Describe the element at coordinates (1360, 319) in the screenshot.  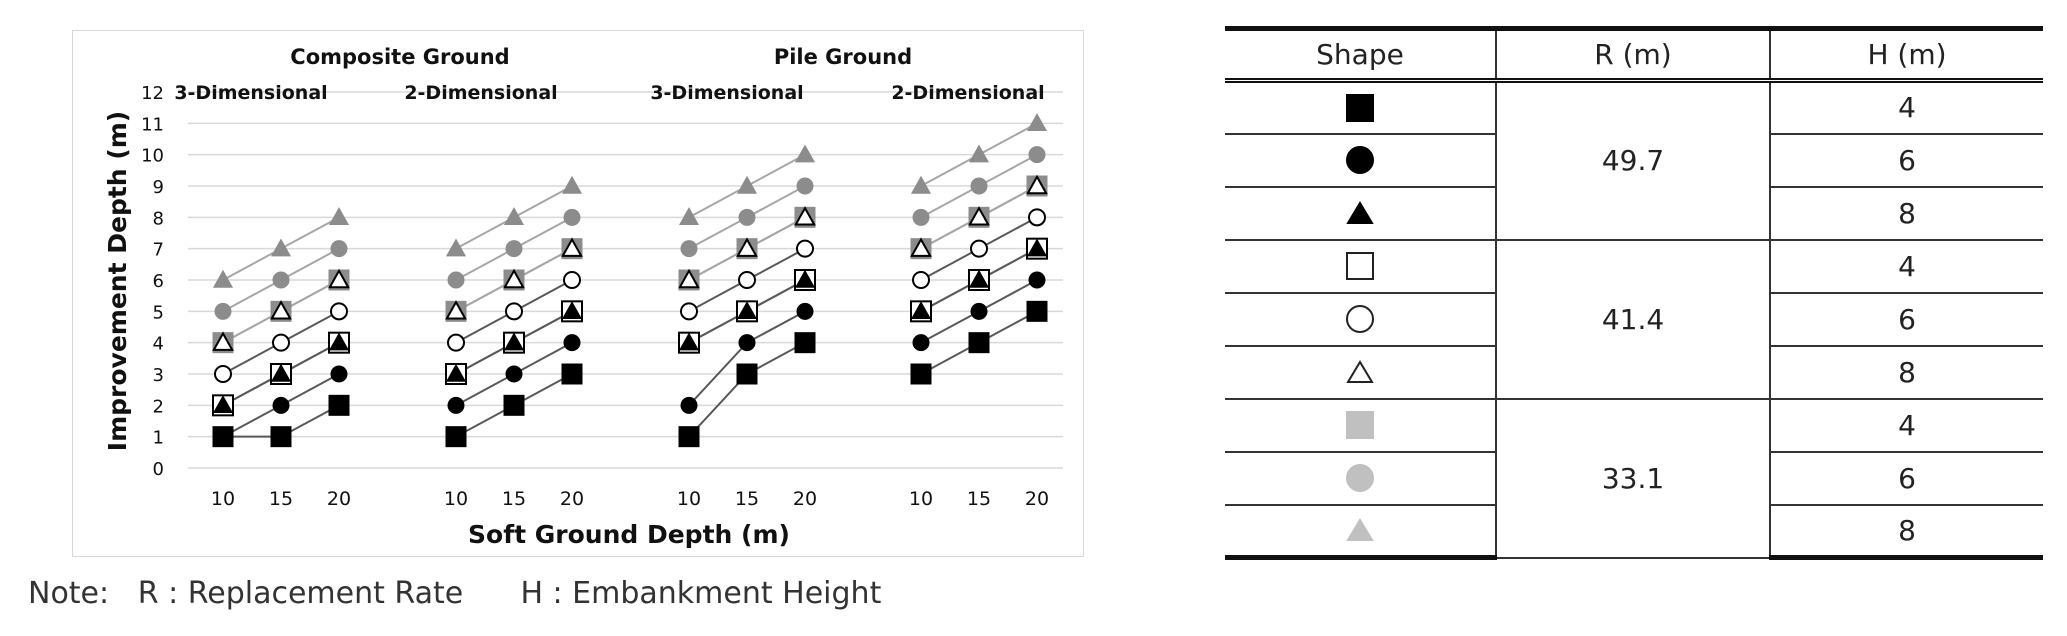
I see `open-circle-icon` at that location.